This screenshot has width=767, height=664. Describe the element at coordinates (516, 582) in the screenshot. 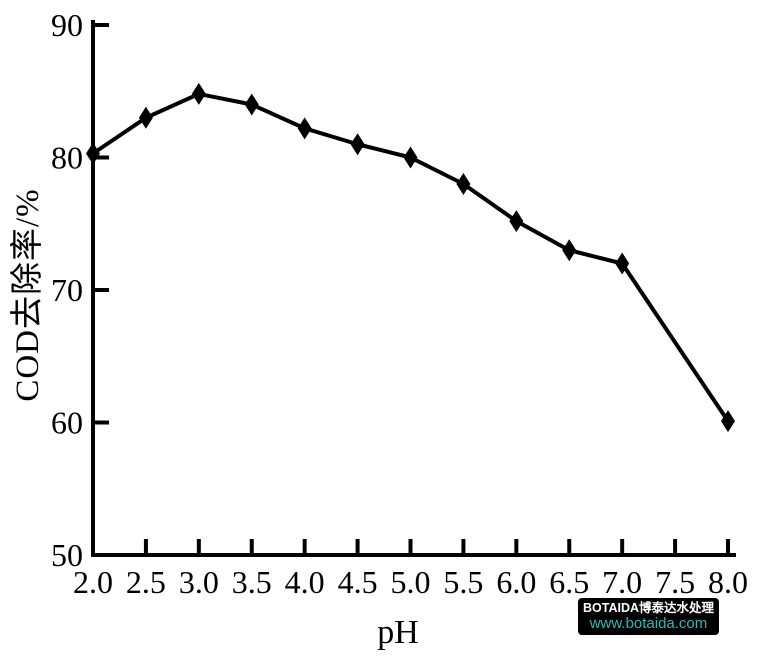

I see `x-tick-label: 6.0` at that location.